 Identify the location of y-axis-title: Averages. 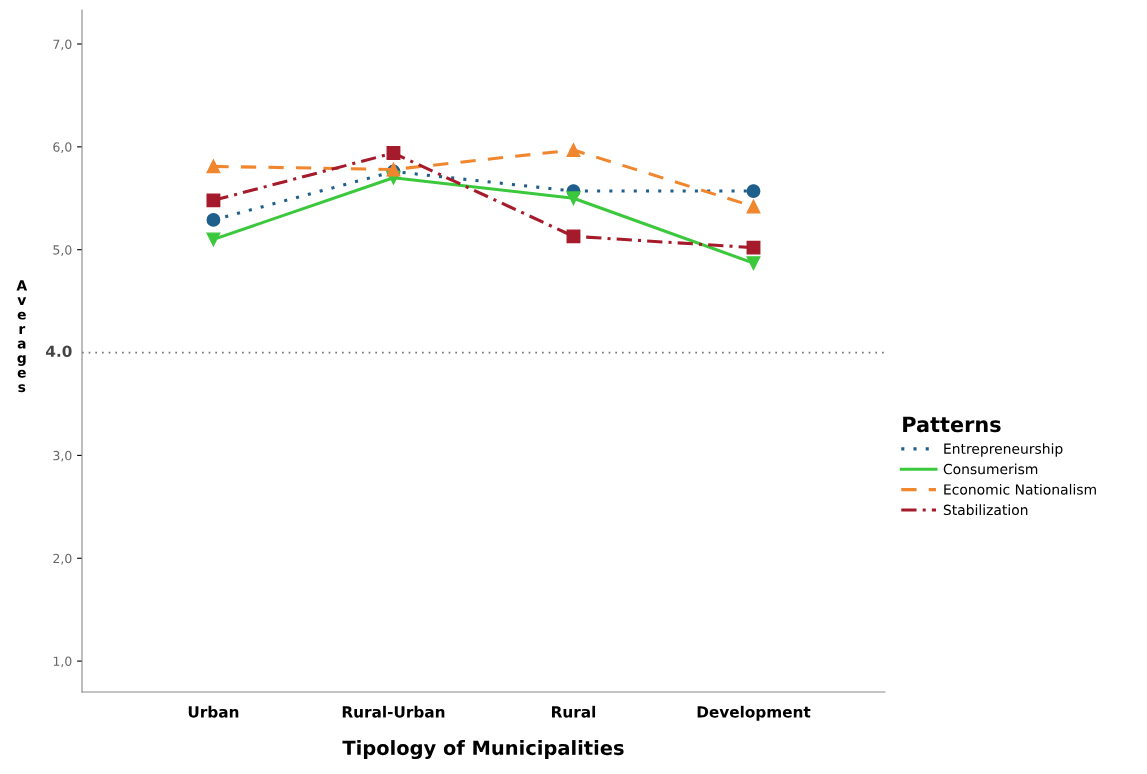
(22, 336).